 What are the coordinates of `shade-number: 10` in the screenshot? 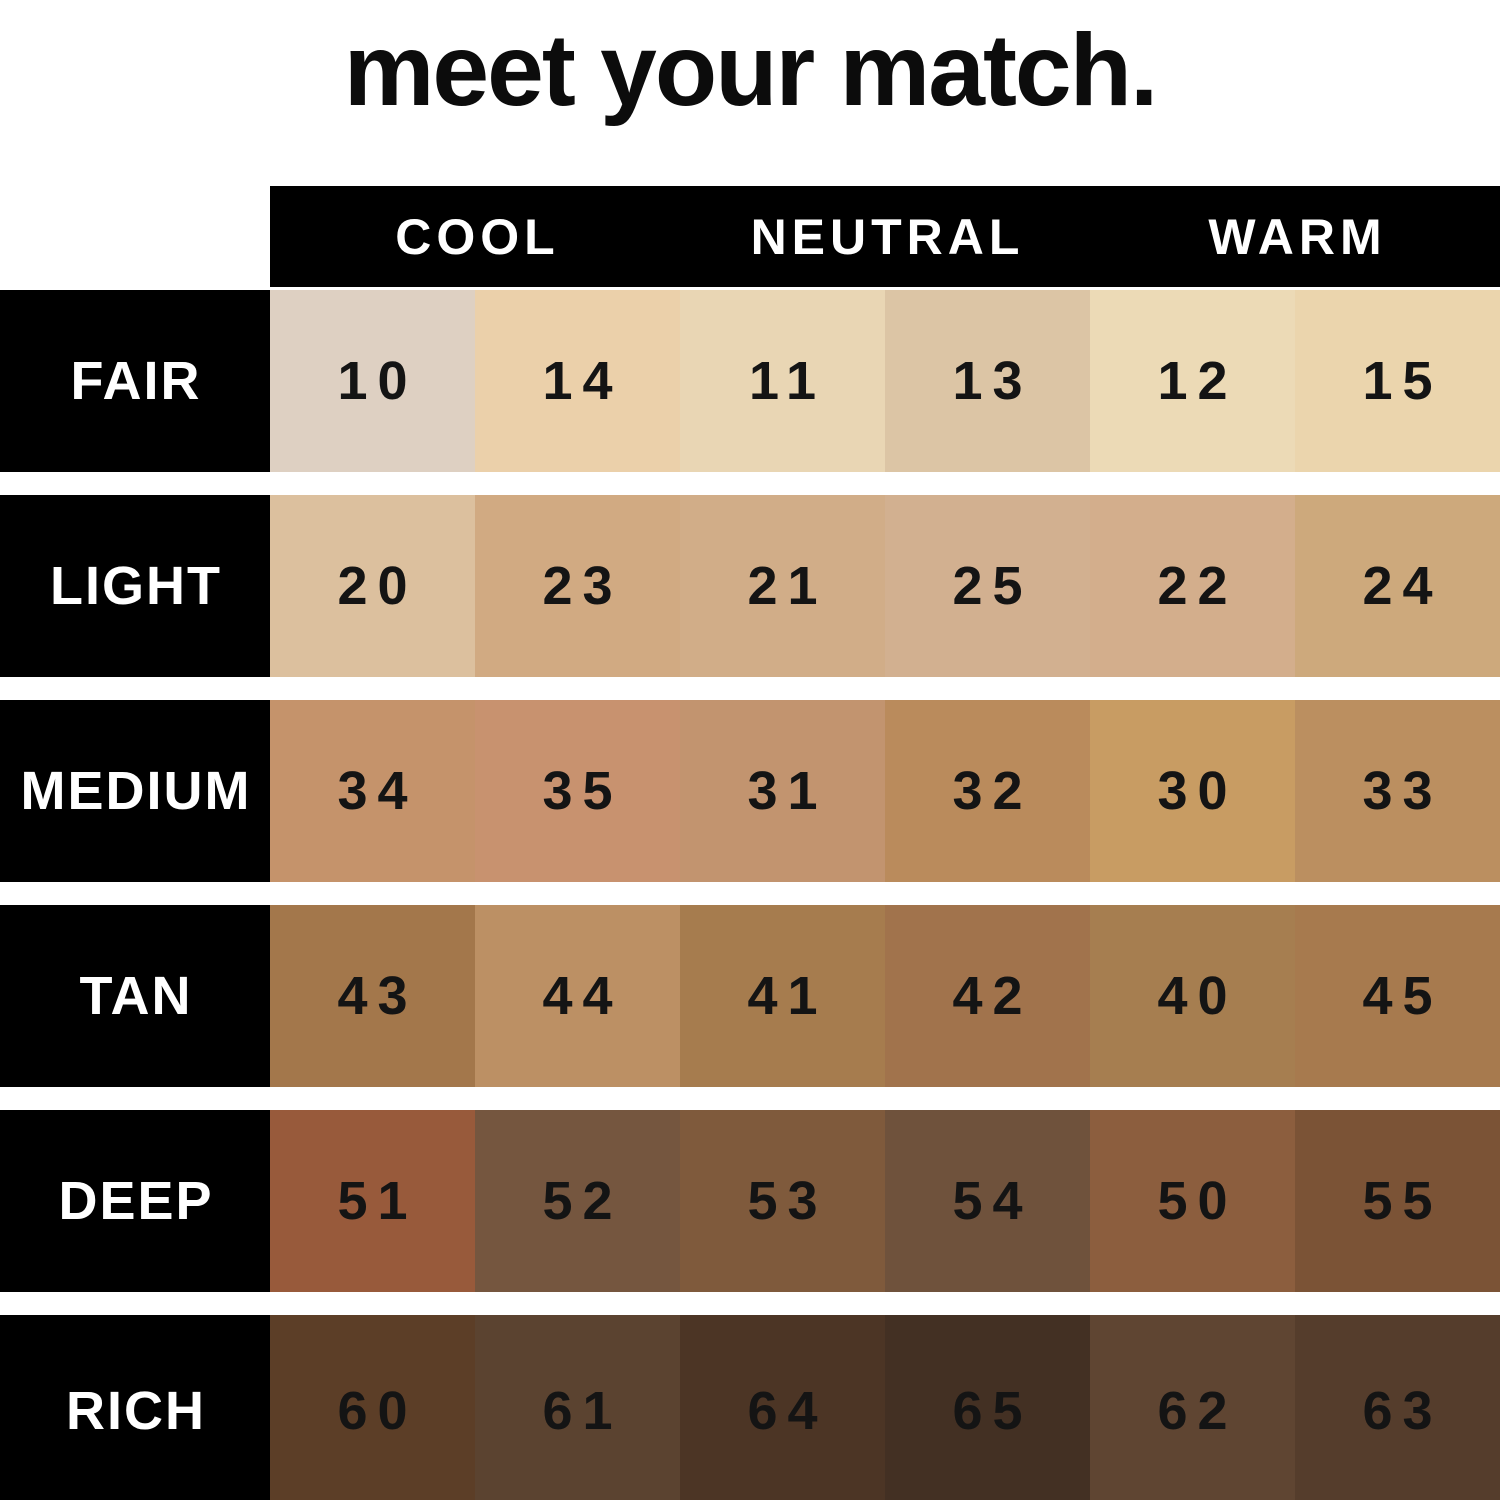 It's located at (377, 381).